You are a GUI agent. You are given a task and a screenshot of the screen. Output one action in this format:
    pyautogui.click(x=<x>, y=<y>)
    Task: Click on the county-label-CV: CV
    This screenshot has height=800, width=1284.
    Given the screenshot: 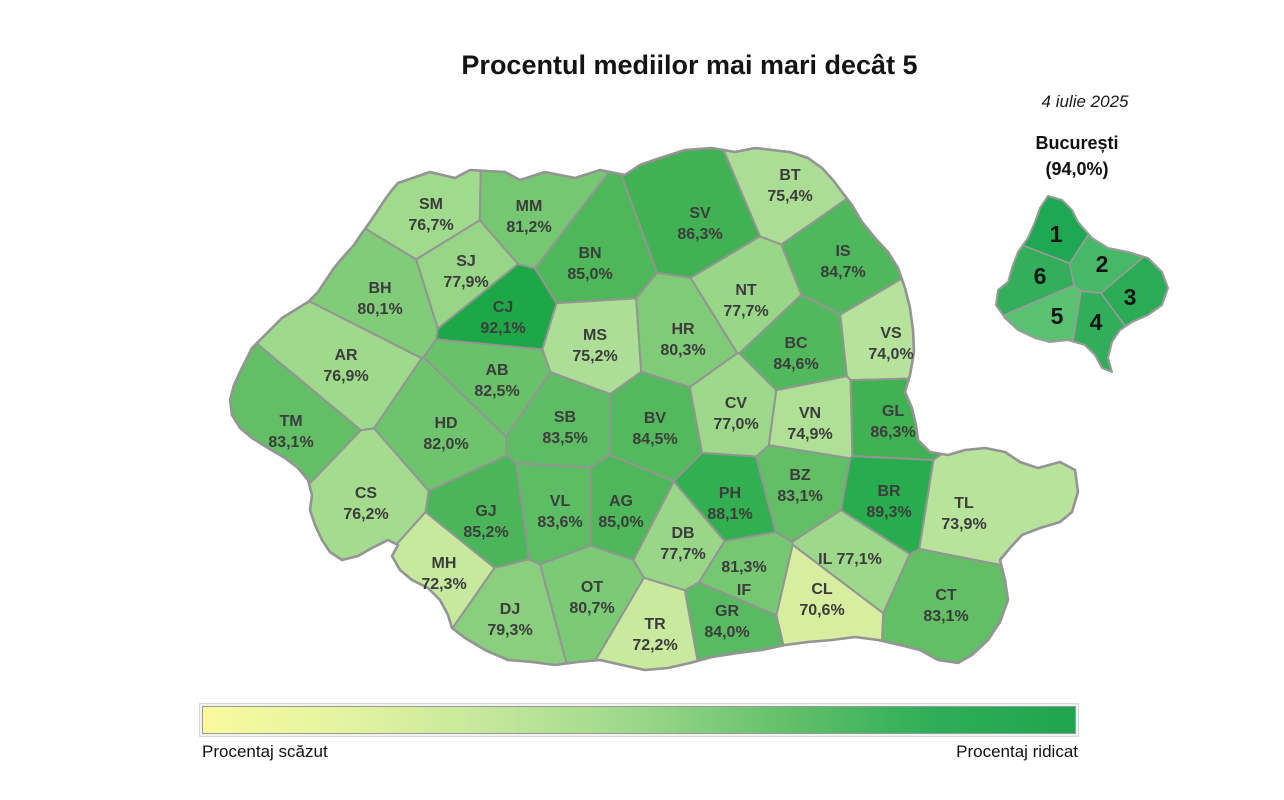 What is the action you would take?
    pyautogui.click(x=736, y=403)
    